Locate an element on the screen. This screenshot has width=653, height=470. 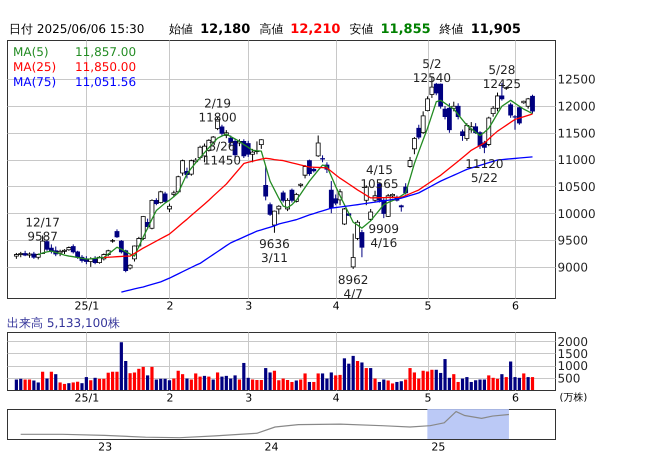
y-tick-label: 11000 is located at coordinates (577, 160).